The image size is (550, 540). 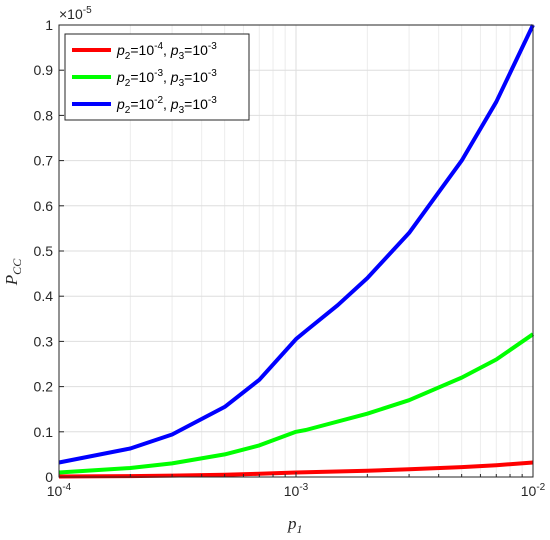 I want to click on x-axis-label-sub: 1, so click(x=300, y=529).